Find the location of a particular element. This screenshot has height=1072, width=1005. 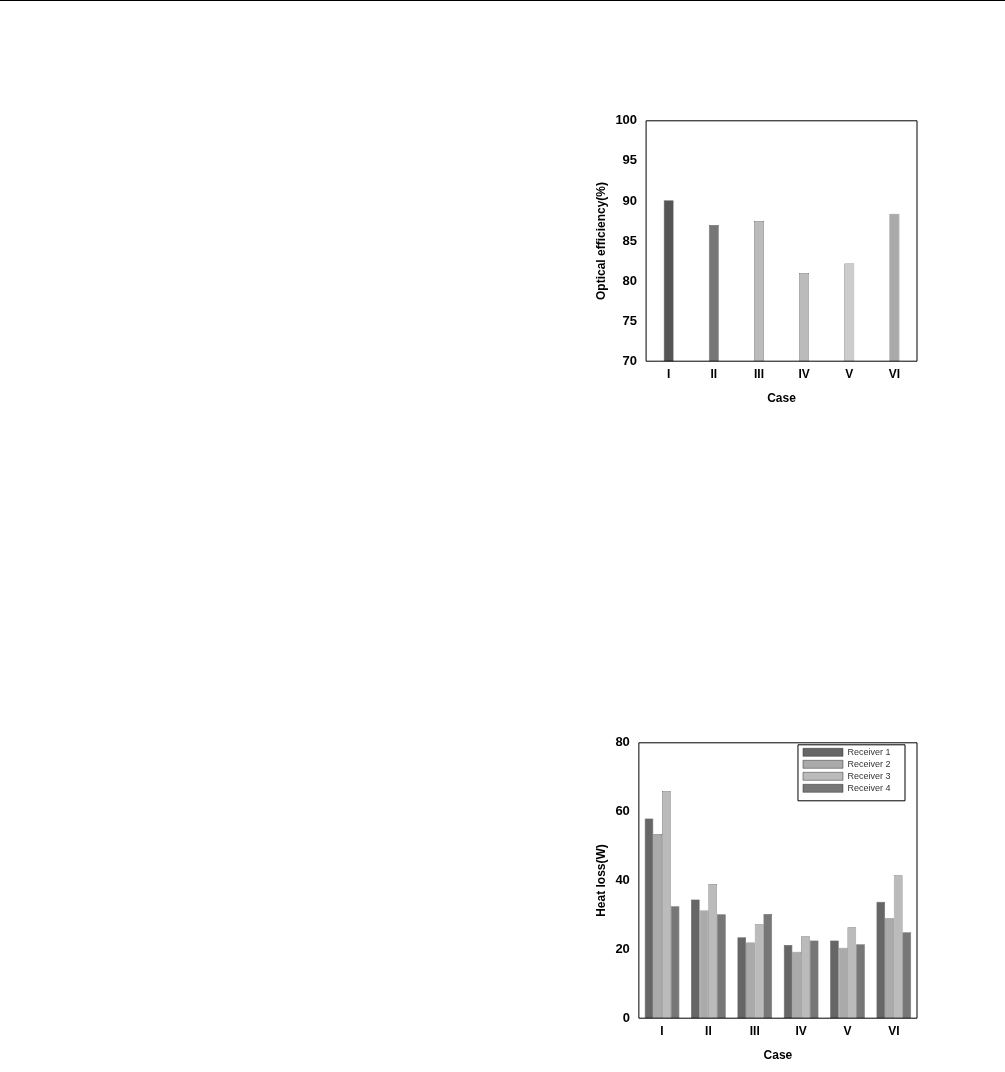

legend-label: Receiver 2 is located at coordinates (869, 763).